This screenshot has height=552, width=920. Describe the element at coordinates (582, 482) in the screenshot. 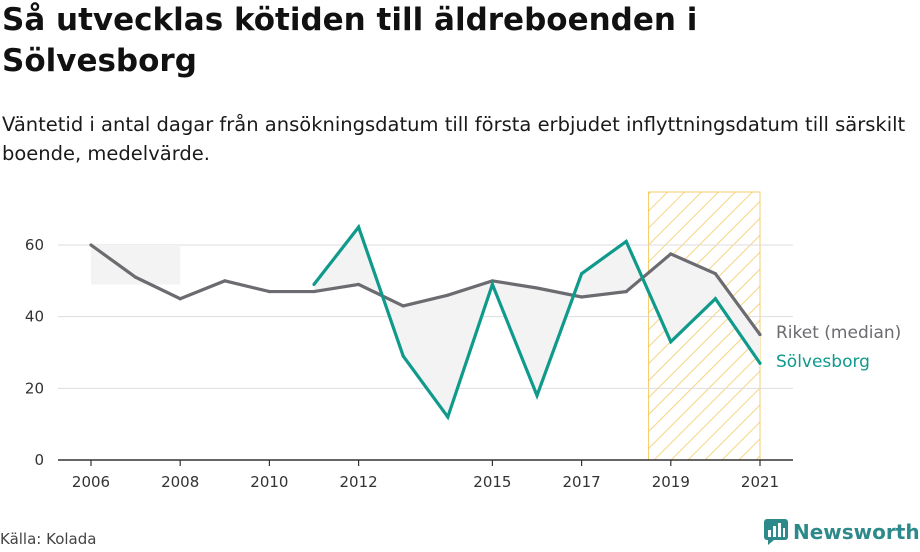

I see `x-tick-label: 2017` at that location.